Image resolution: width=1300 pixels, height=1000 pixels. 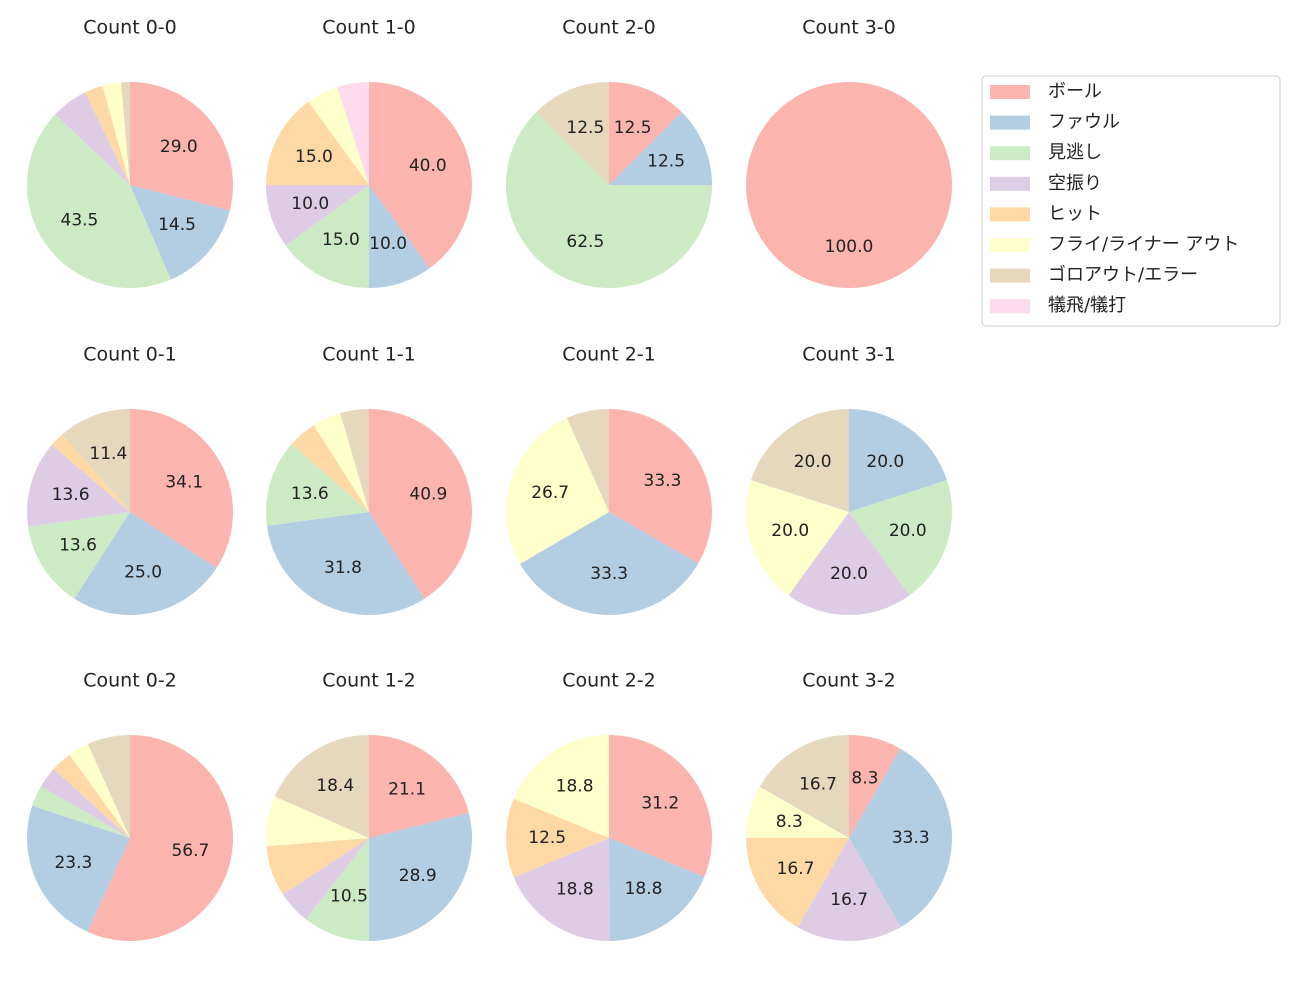 I want to click on slice-label: 40.0, so click(x=428, y=166).